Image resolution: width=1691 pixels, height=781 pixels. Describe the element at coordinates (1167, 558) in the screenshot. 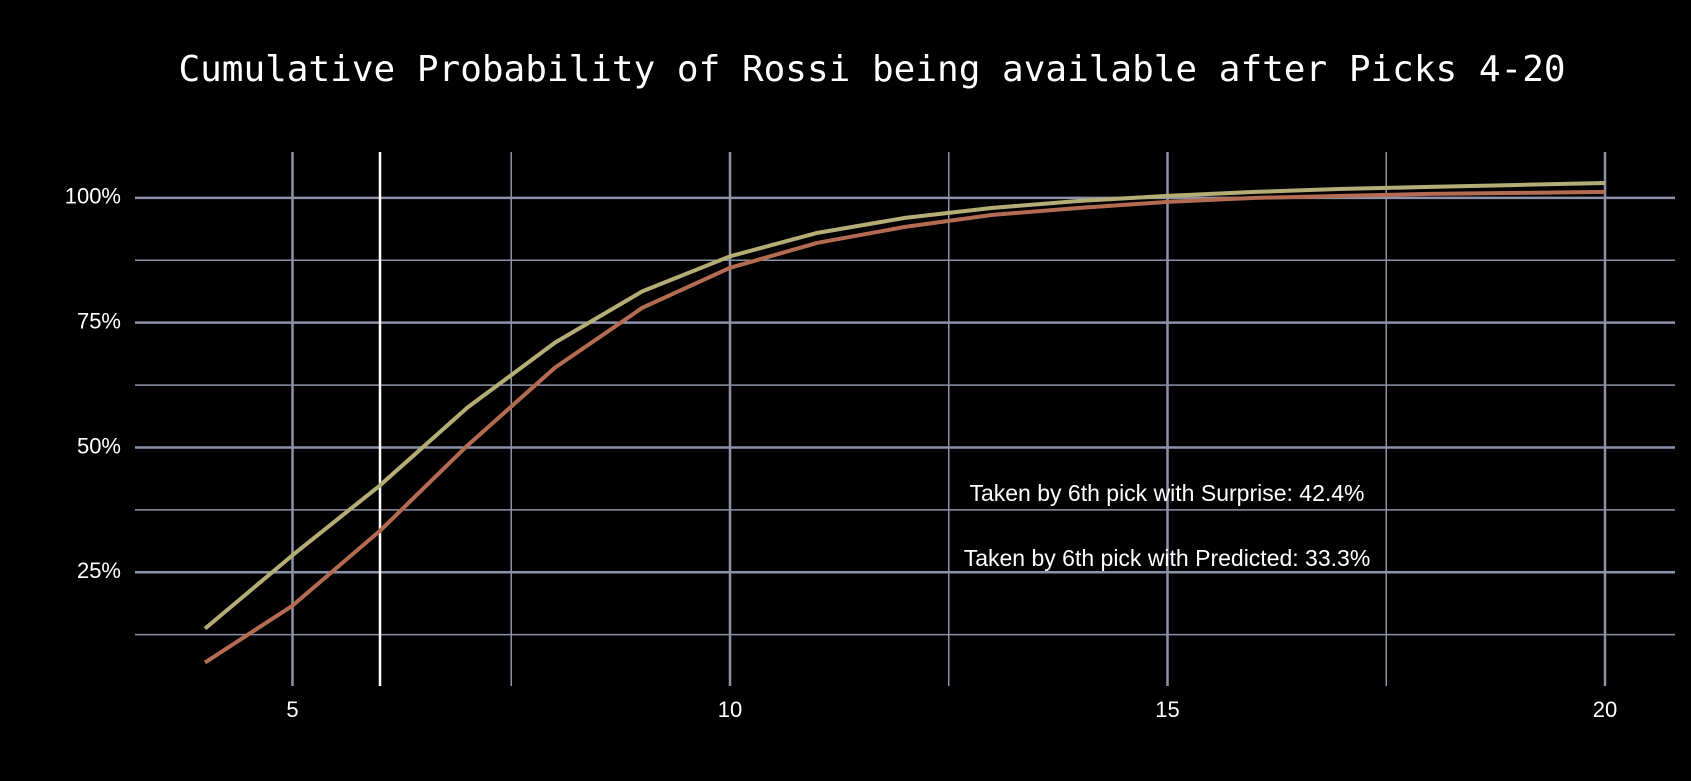

I see `annotation: Taken by 6th pick with Predicted: 33.3%` at that location.